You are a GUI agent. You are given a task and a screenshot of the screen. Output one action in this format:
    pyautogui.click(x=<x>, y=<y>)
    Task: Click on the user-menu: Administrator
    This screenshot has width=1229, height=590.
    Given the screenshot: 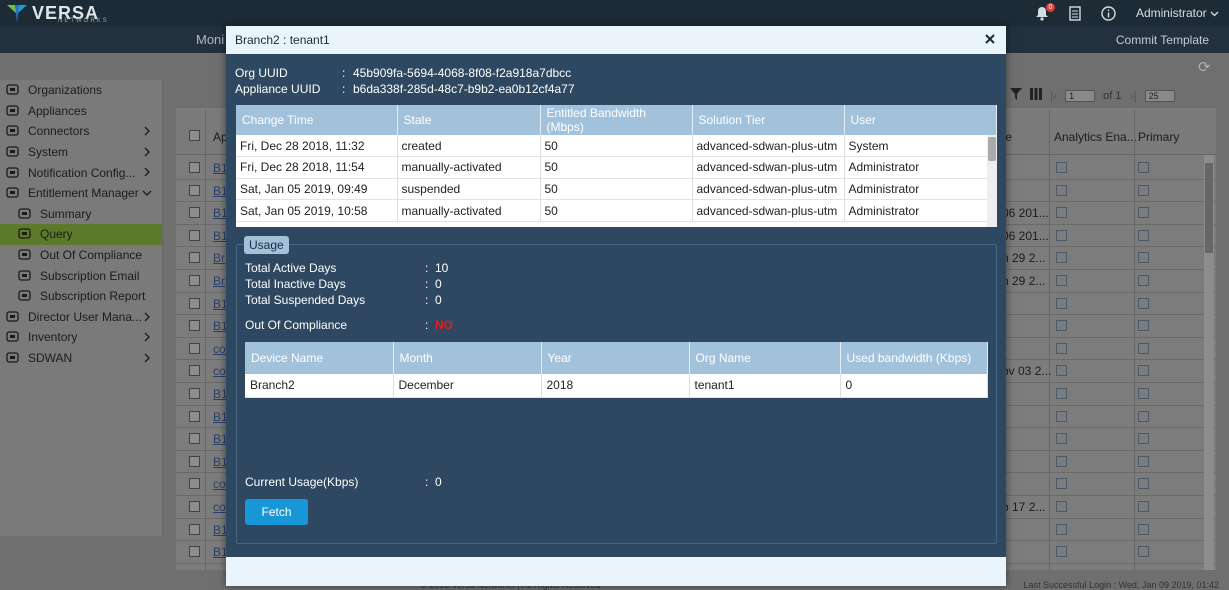 What is the action you would take?
    pyautogui.click(x=1177, y=13)
    